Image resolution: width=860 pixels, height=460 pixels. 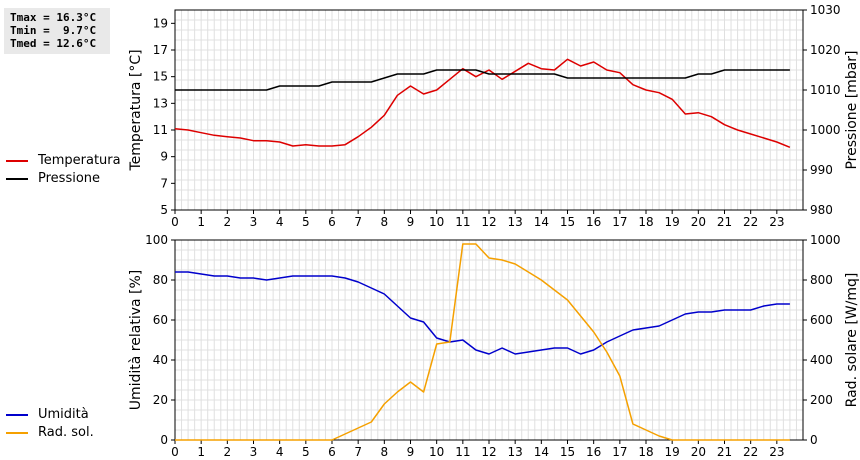 What do you see at coordinates (201, 452) in the screenshot?
I see `chart2-x-tick-label: 1` at bounding box center [201, 452].